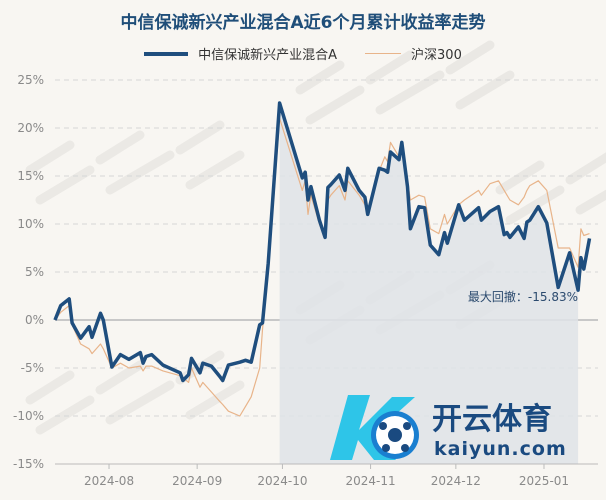 Image resolution: width=606 pixels, height=500 pixels. I want to click on x-tick-label: 2024-08, so click(109, 481).